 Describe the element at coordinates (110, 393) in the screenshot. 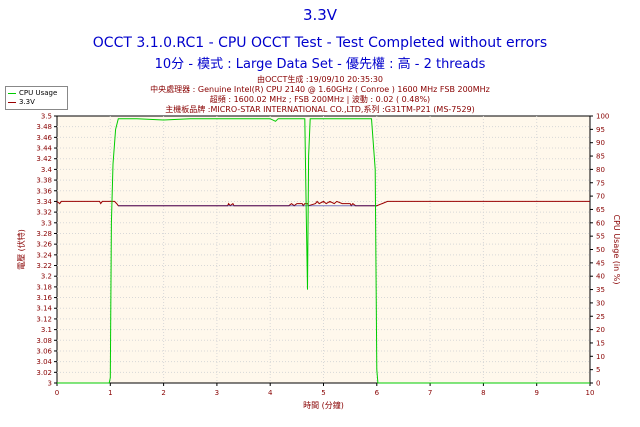

I see `x-tick-label: 1` at that location.